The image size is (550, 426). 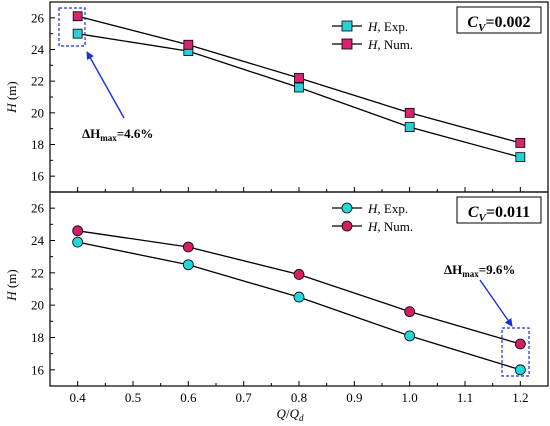 What do you see at coordinates (410, 397) in the screenshot?
I see `x-tick-label: 1.0` at bounding box center [410, 397].